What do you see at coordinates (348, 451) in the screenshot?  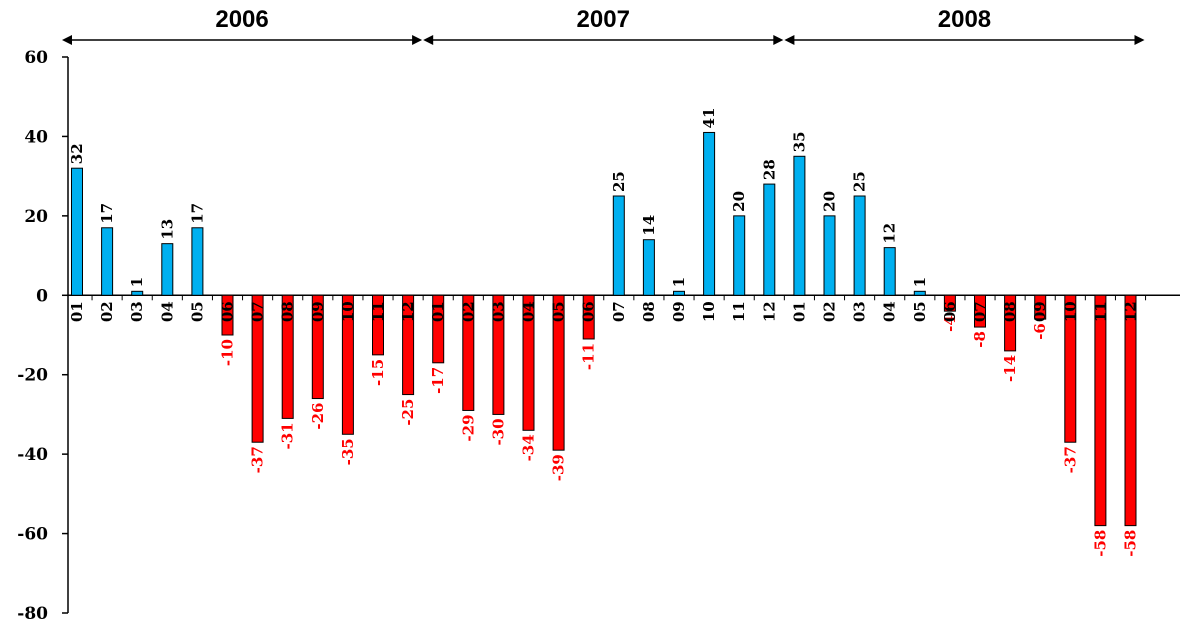 I see `data-label: -35` at bounding box center [348, 451].